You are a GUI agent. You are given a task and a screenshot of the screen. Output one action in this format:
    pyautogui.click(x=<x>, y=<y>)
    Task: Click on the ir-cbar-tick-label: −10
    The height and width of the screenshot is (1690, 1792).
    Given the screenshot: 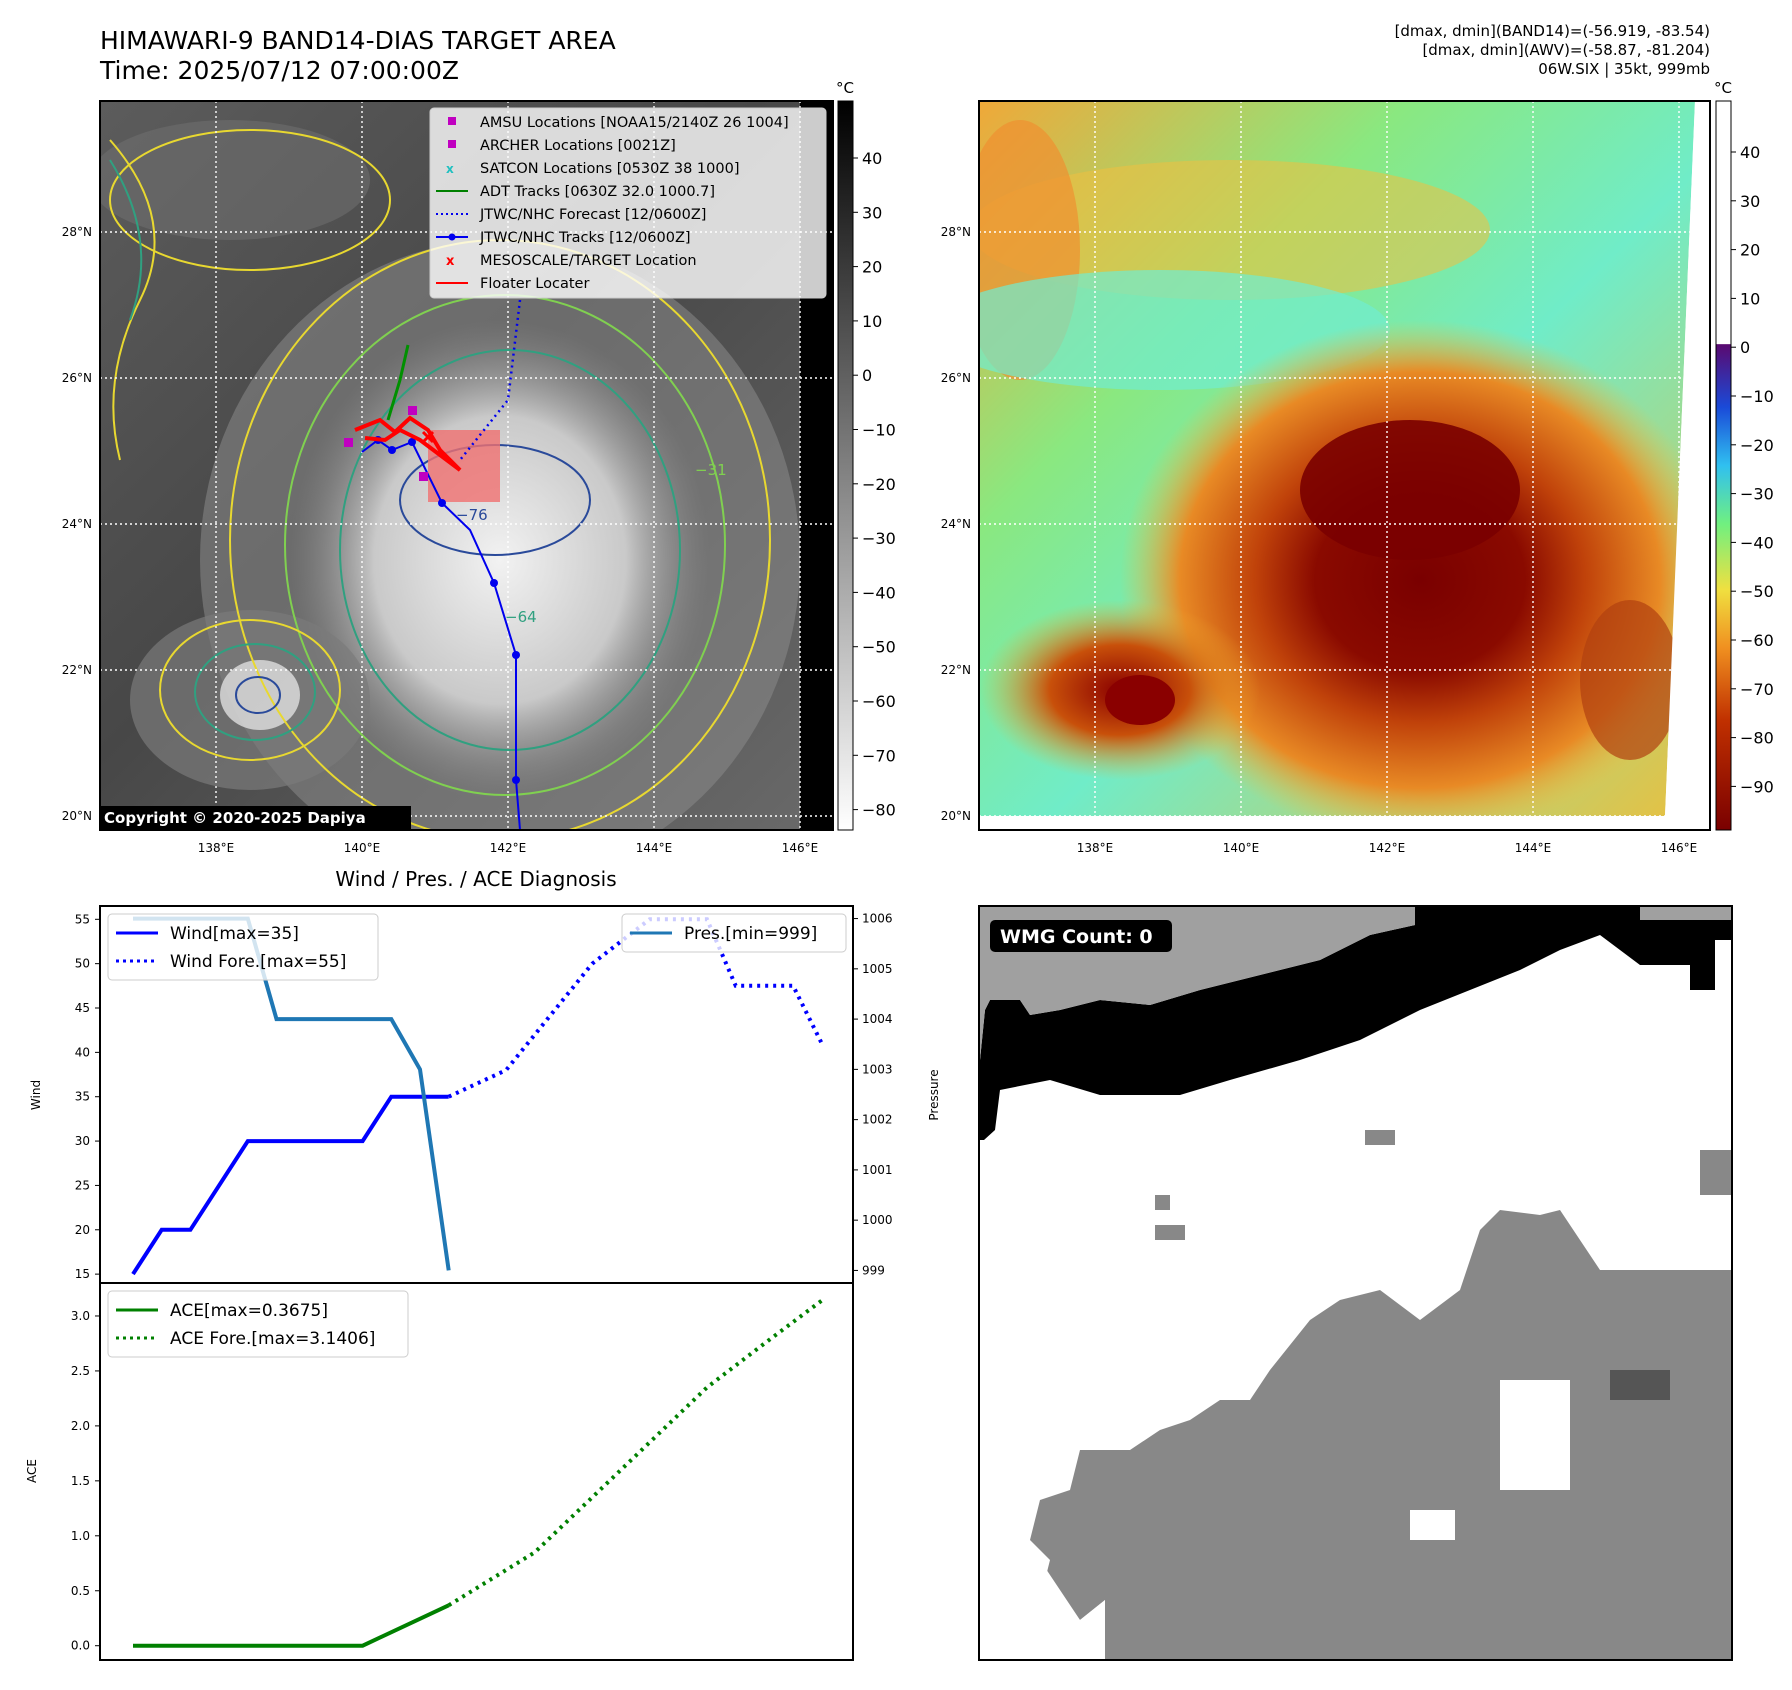 What is the action you would take?
    pyautogui.click(x=879, y=430)
    